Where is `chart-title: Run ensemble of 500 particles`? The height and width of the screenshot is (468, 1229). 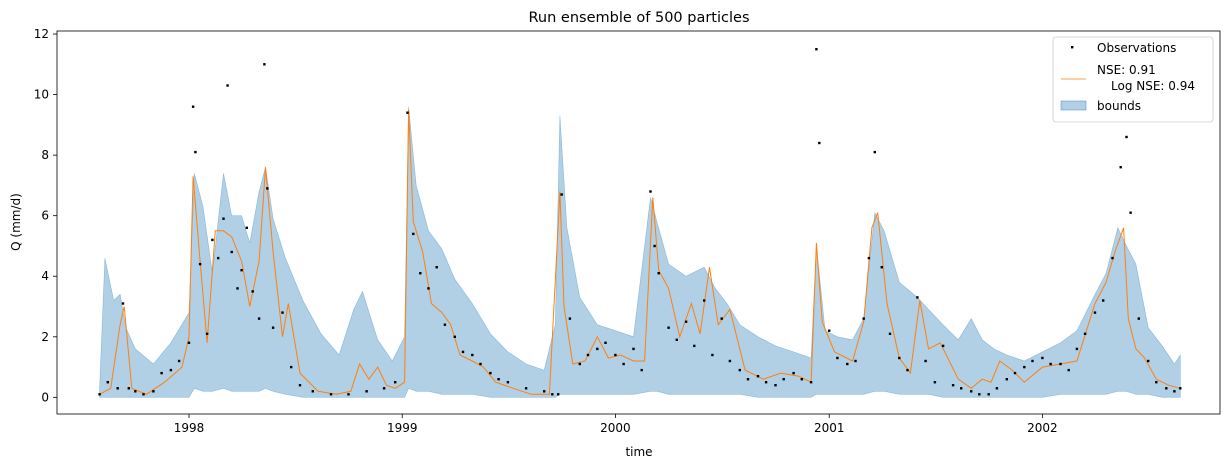 chart-title: Run ensemble of 500 particles is located at coordinates (639, 18).